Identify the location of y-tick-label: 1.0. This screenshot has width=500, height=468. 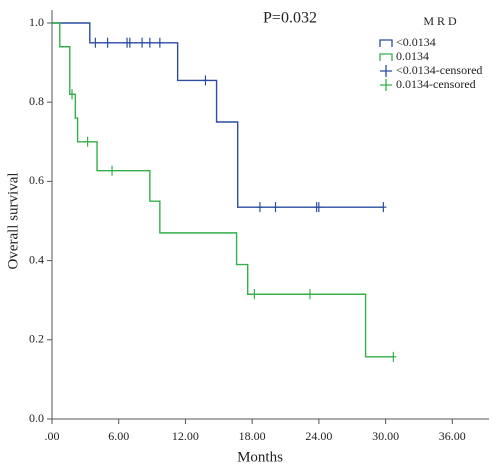
(36, 22).